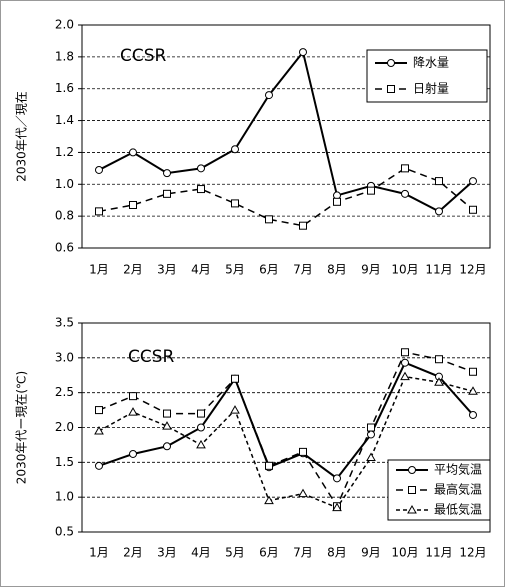 The height and width of the screenshot is (587, 505). Describe the element at coordinates (64, 88) in the screenshot. I see `y-tick-label: 1.6` at that location.